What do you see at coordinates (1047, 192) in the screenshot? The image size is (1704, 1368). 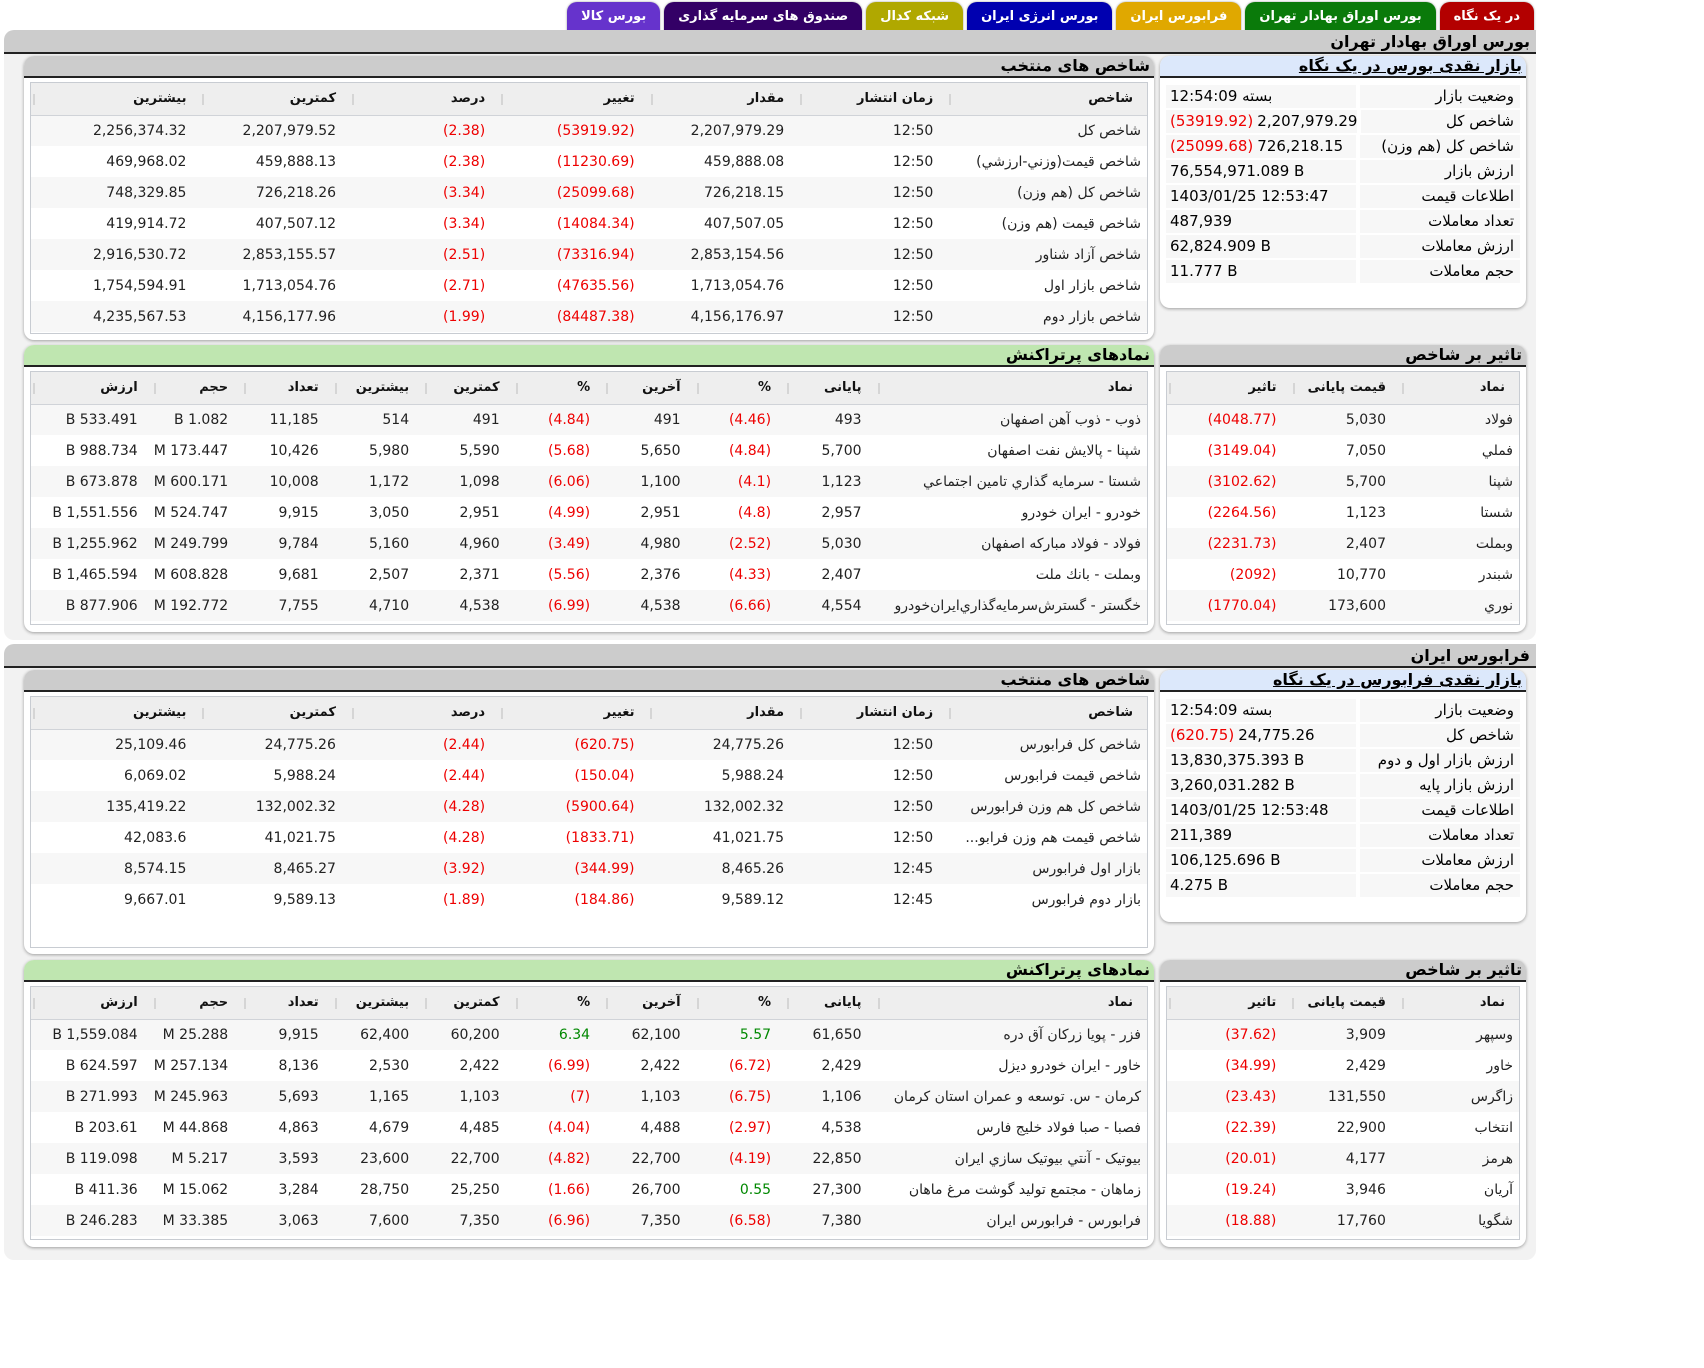 I see `symbol-cell: شاخص کل (هم وزن)` at bounding box center [1047, 192].